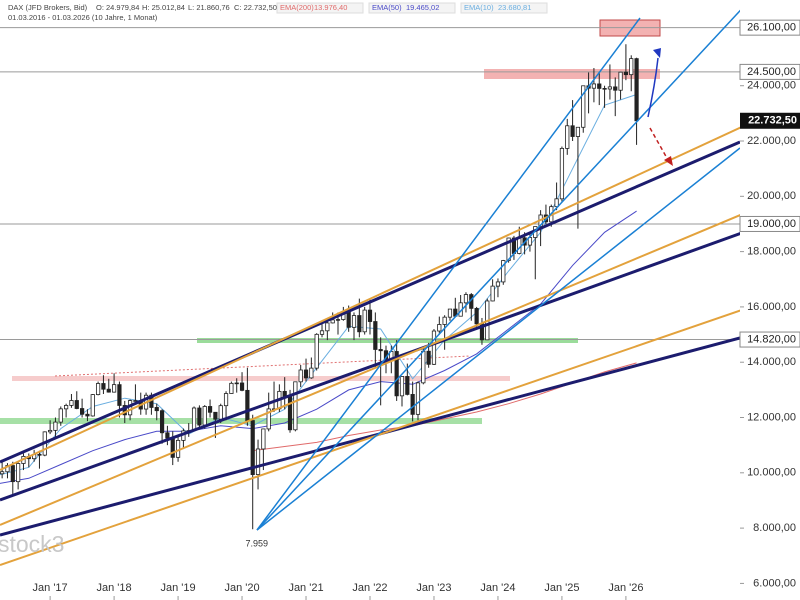  What do you see at coordinates (412, 8) in the screenshot?
I see `legend-swatch` at bounding box center [412, 8].